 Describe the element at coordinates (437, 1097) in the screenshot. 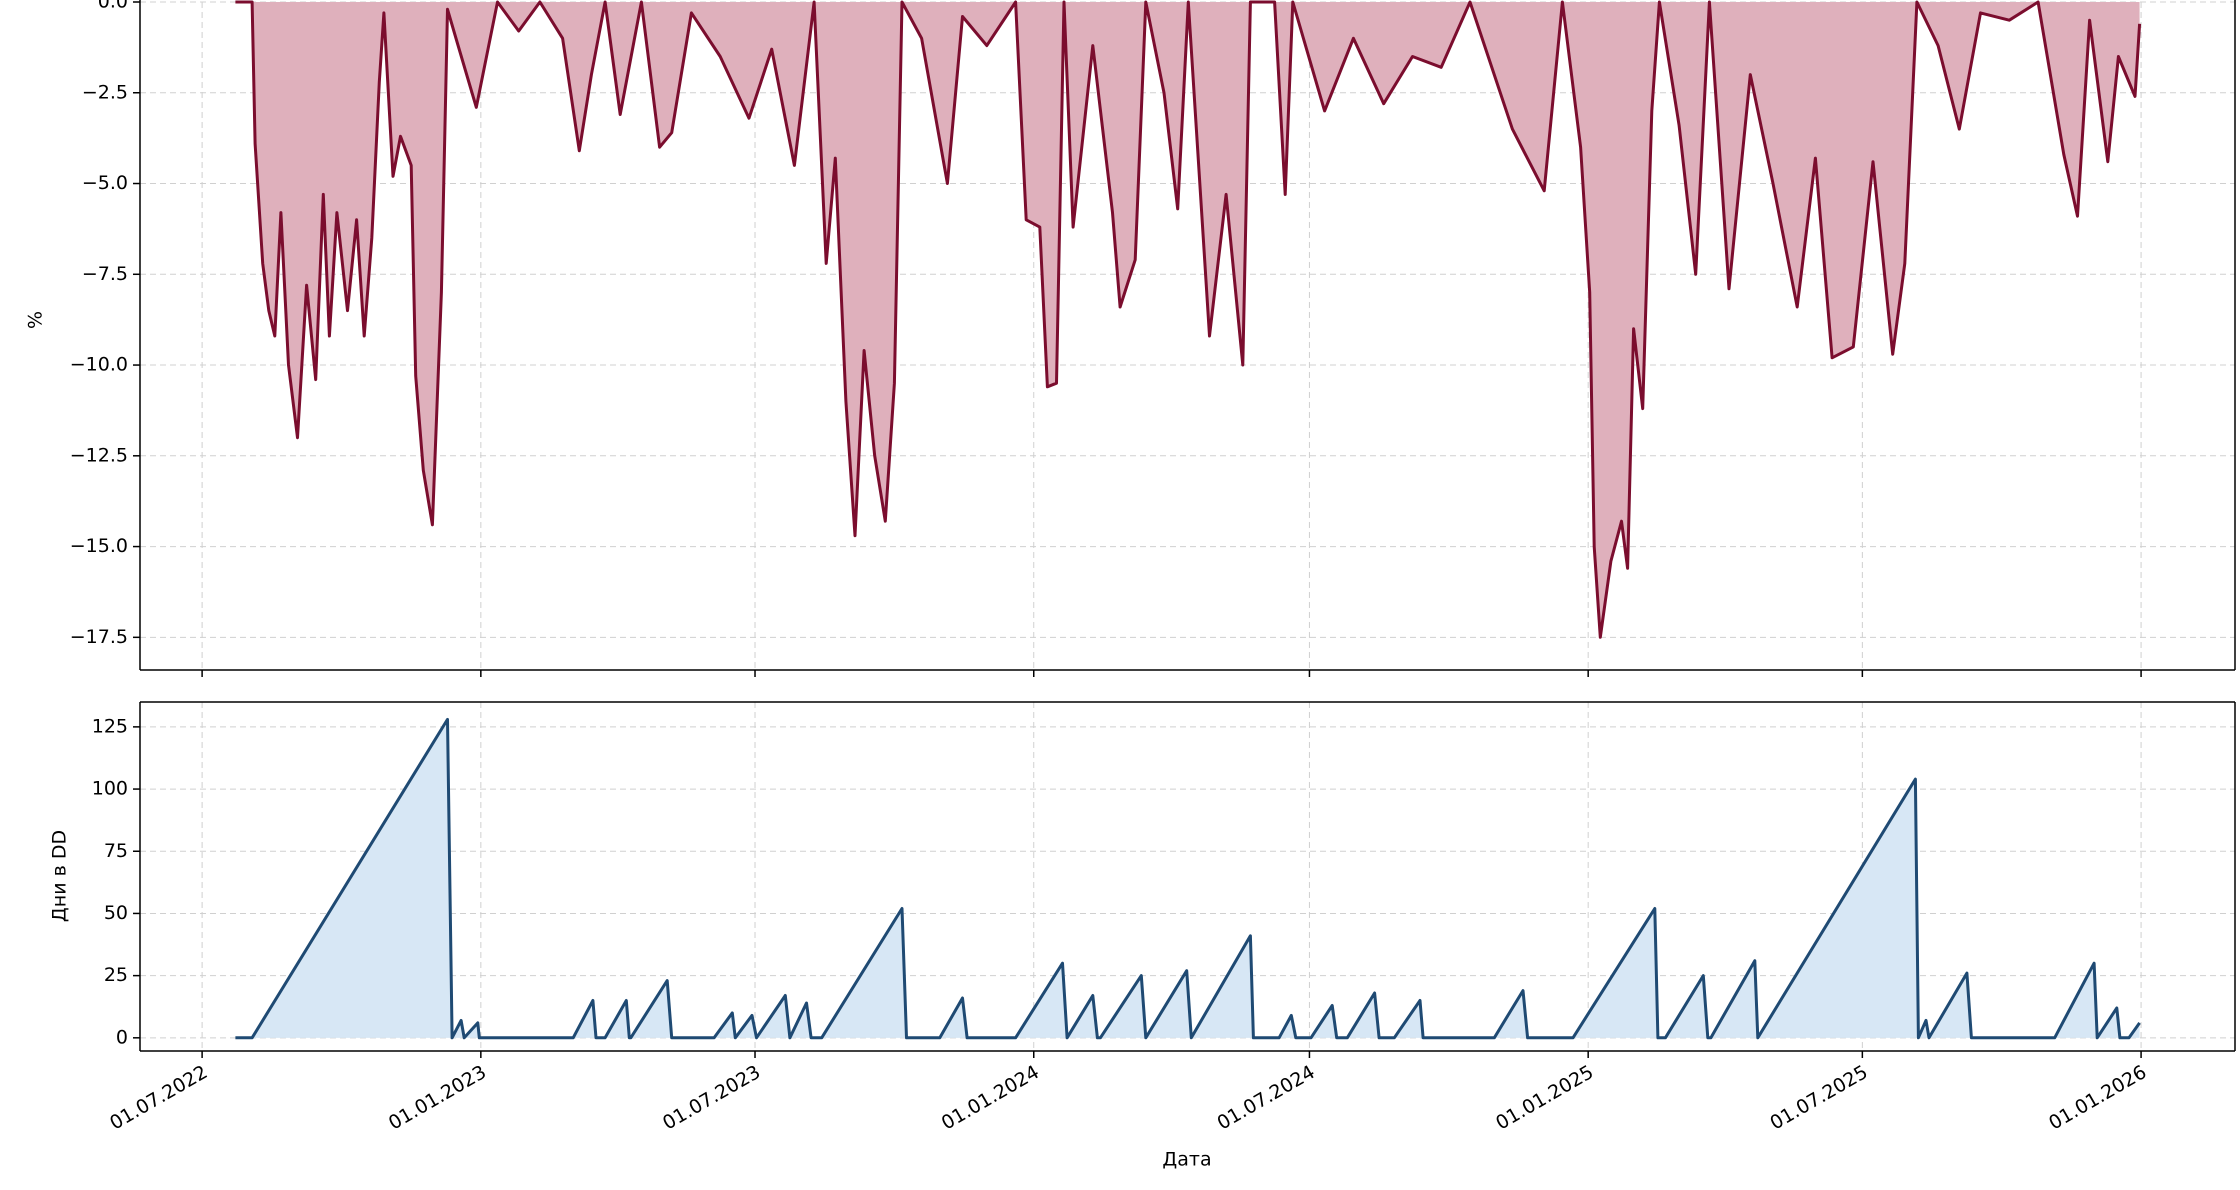

I see `x-tick-label: 01.01.2023` at that location.